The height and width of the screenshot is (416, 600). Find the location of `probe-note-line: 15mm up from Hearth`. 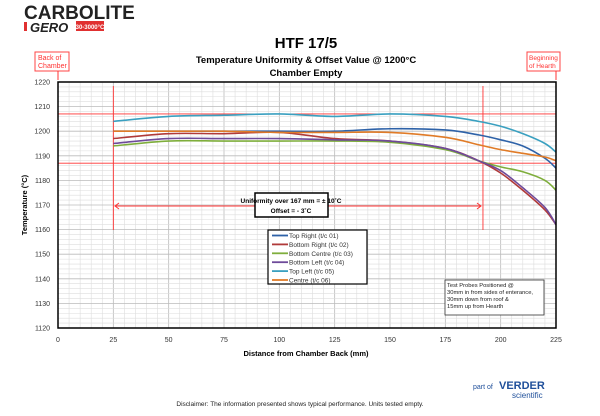

probe-note-line: 15mm up from Hearth is located at coordinates (475, 307).